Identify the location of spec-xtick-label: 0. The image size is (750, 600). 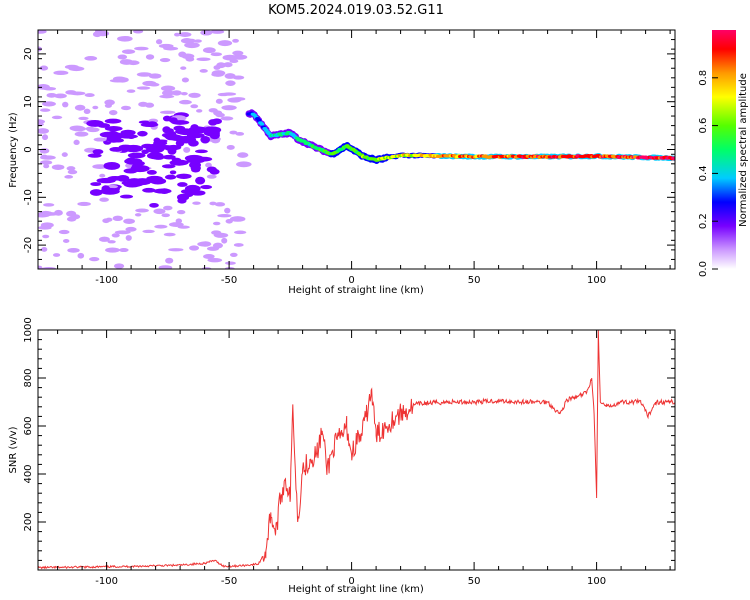
(351, 280).